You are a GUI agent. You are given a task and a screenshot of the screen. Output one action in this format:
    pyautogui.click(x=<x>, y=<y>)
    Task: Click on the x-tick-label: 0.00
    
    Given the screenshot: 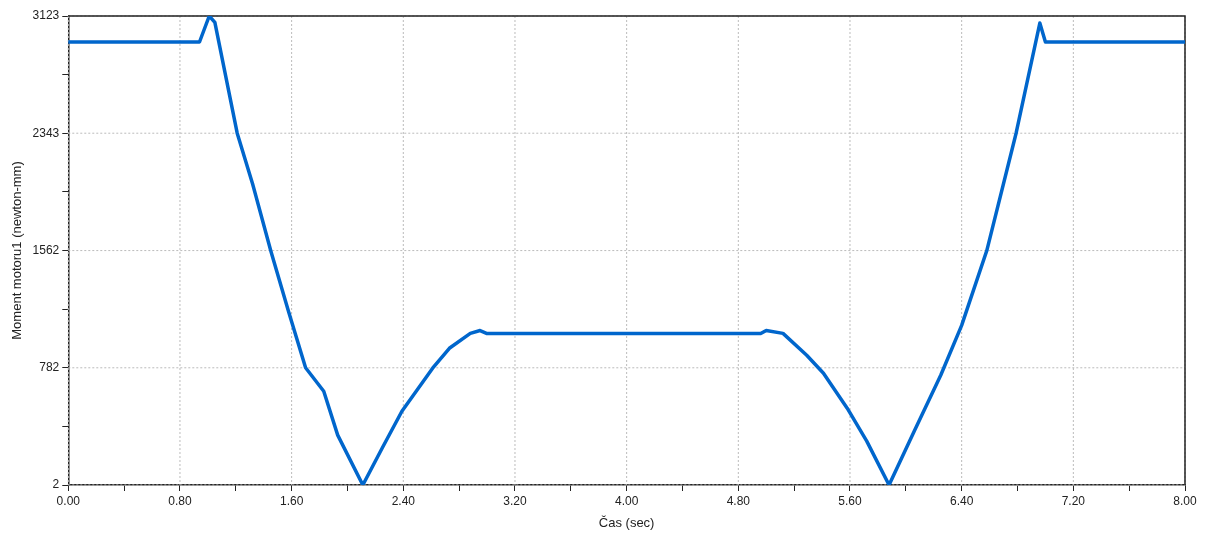 What is the action you would take?
    pyautogui.click(x=68, y=500)
    